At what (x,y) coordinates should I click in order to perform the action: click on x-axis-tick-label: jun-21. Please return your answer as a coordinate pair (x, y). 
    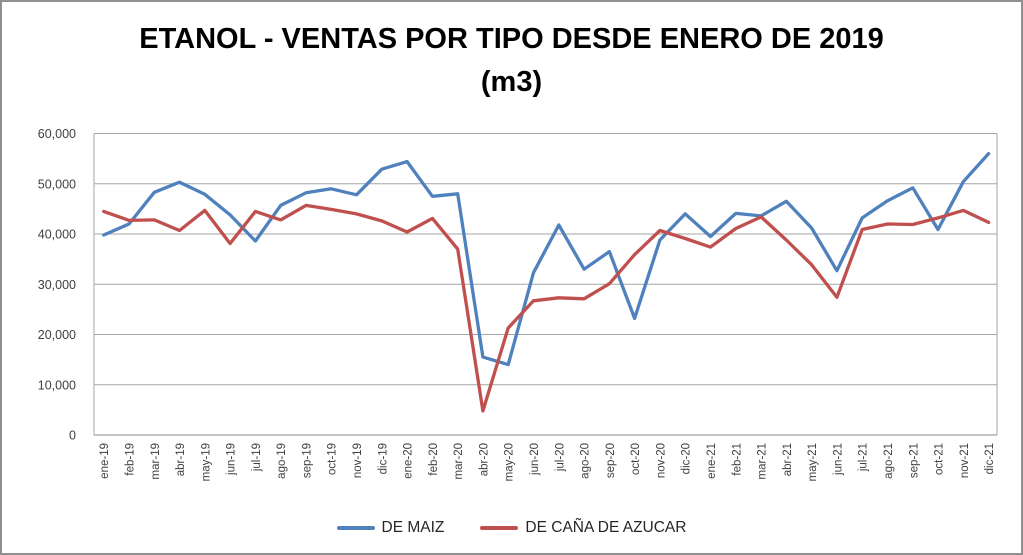
    Looking at the image, I should click on (838, 459).